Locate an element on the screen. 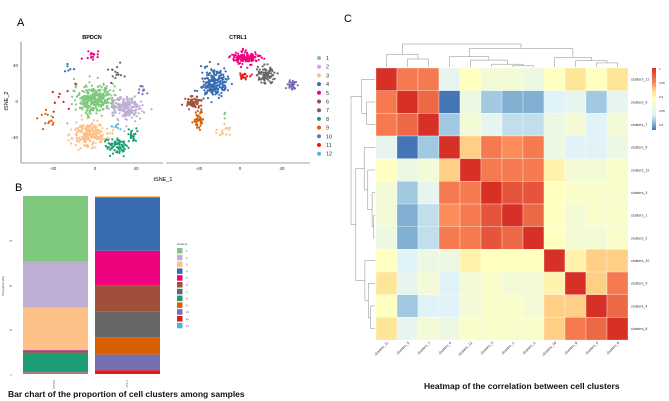 The image size is (669, 401). row-label: clusters_8 is located at coordinates (639, 329).